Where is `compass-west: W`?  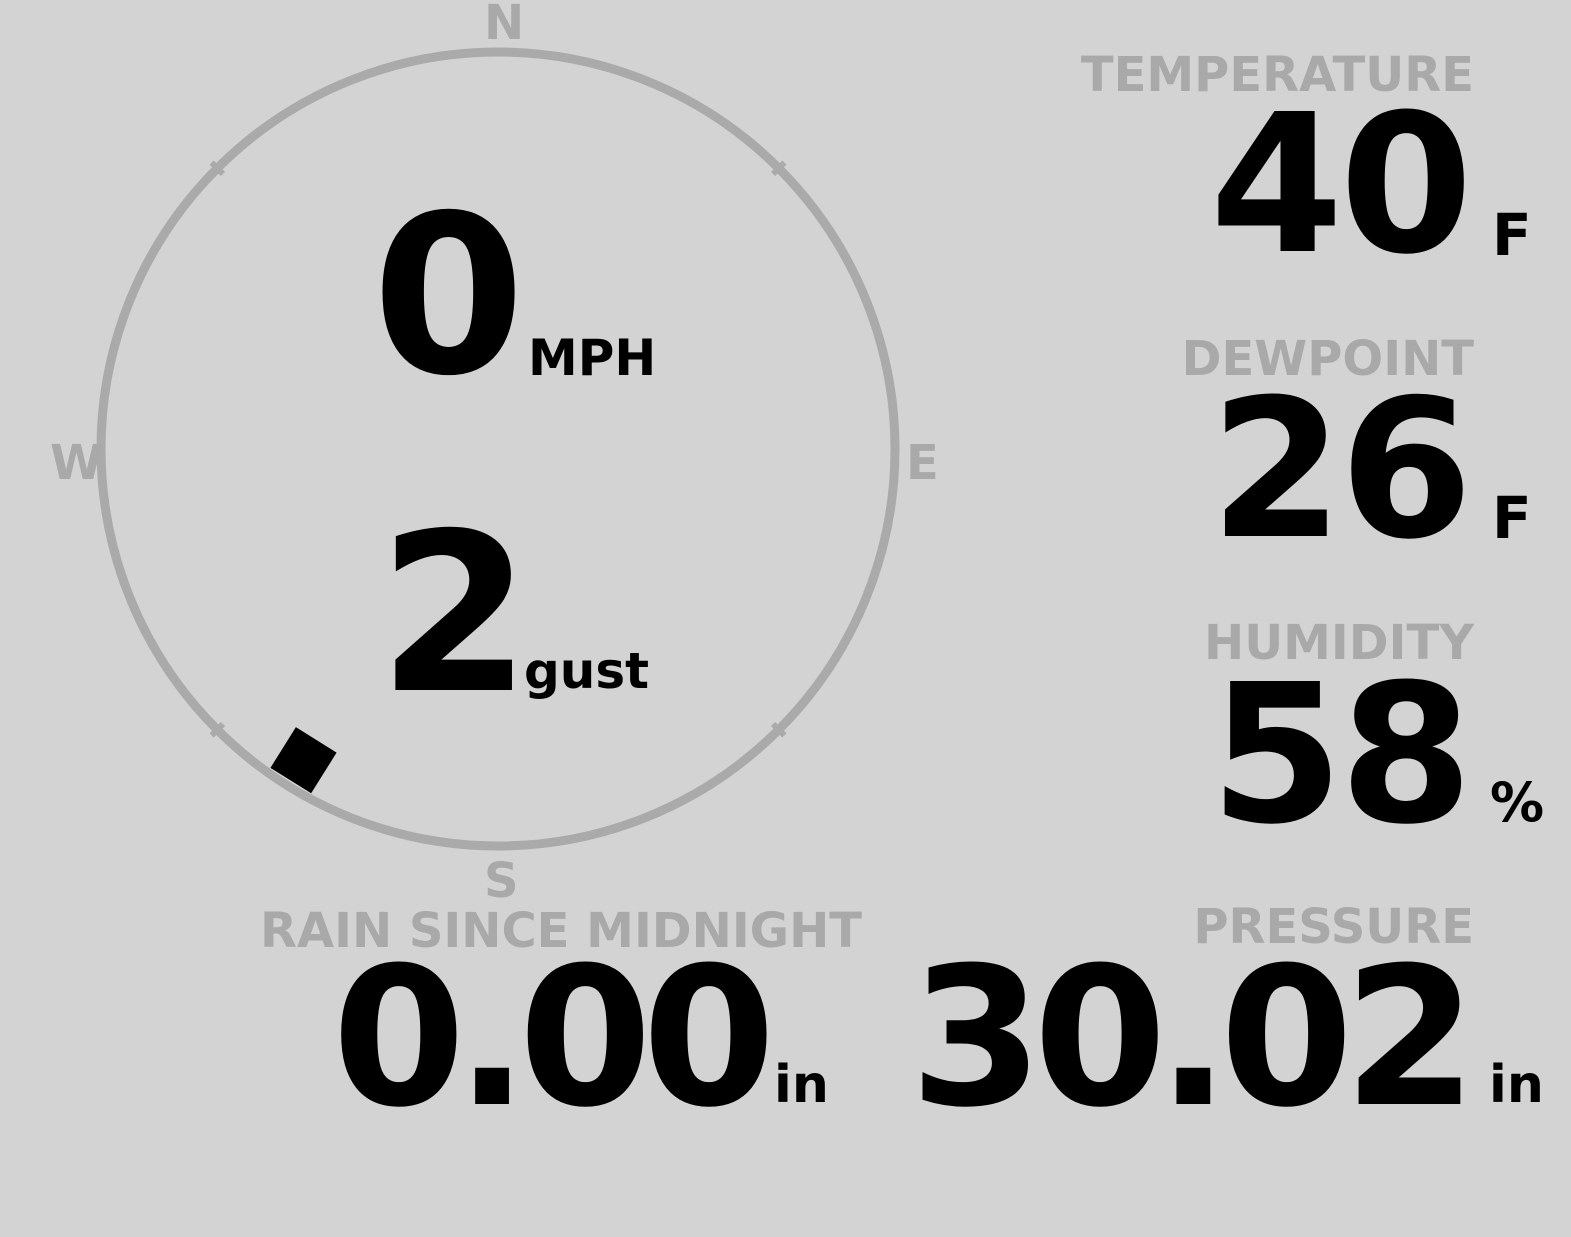
compass-west: W is located at coordinates (76, 463).